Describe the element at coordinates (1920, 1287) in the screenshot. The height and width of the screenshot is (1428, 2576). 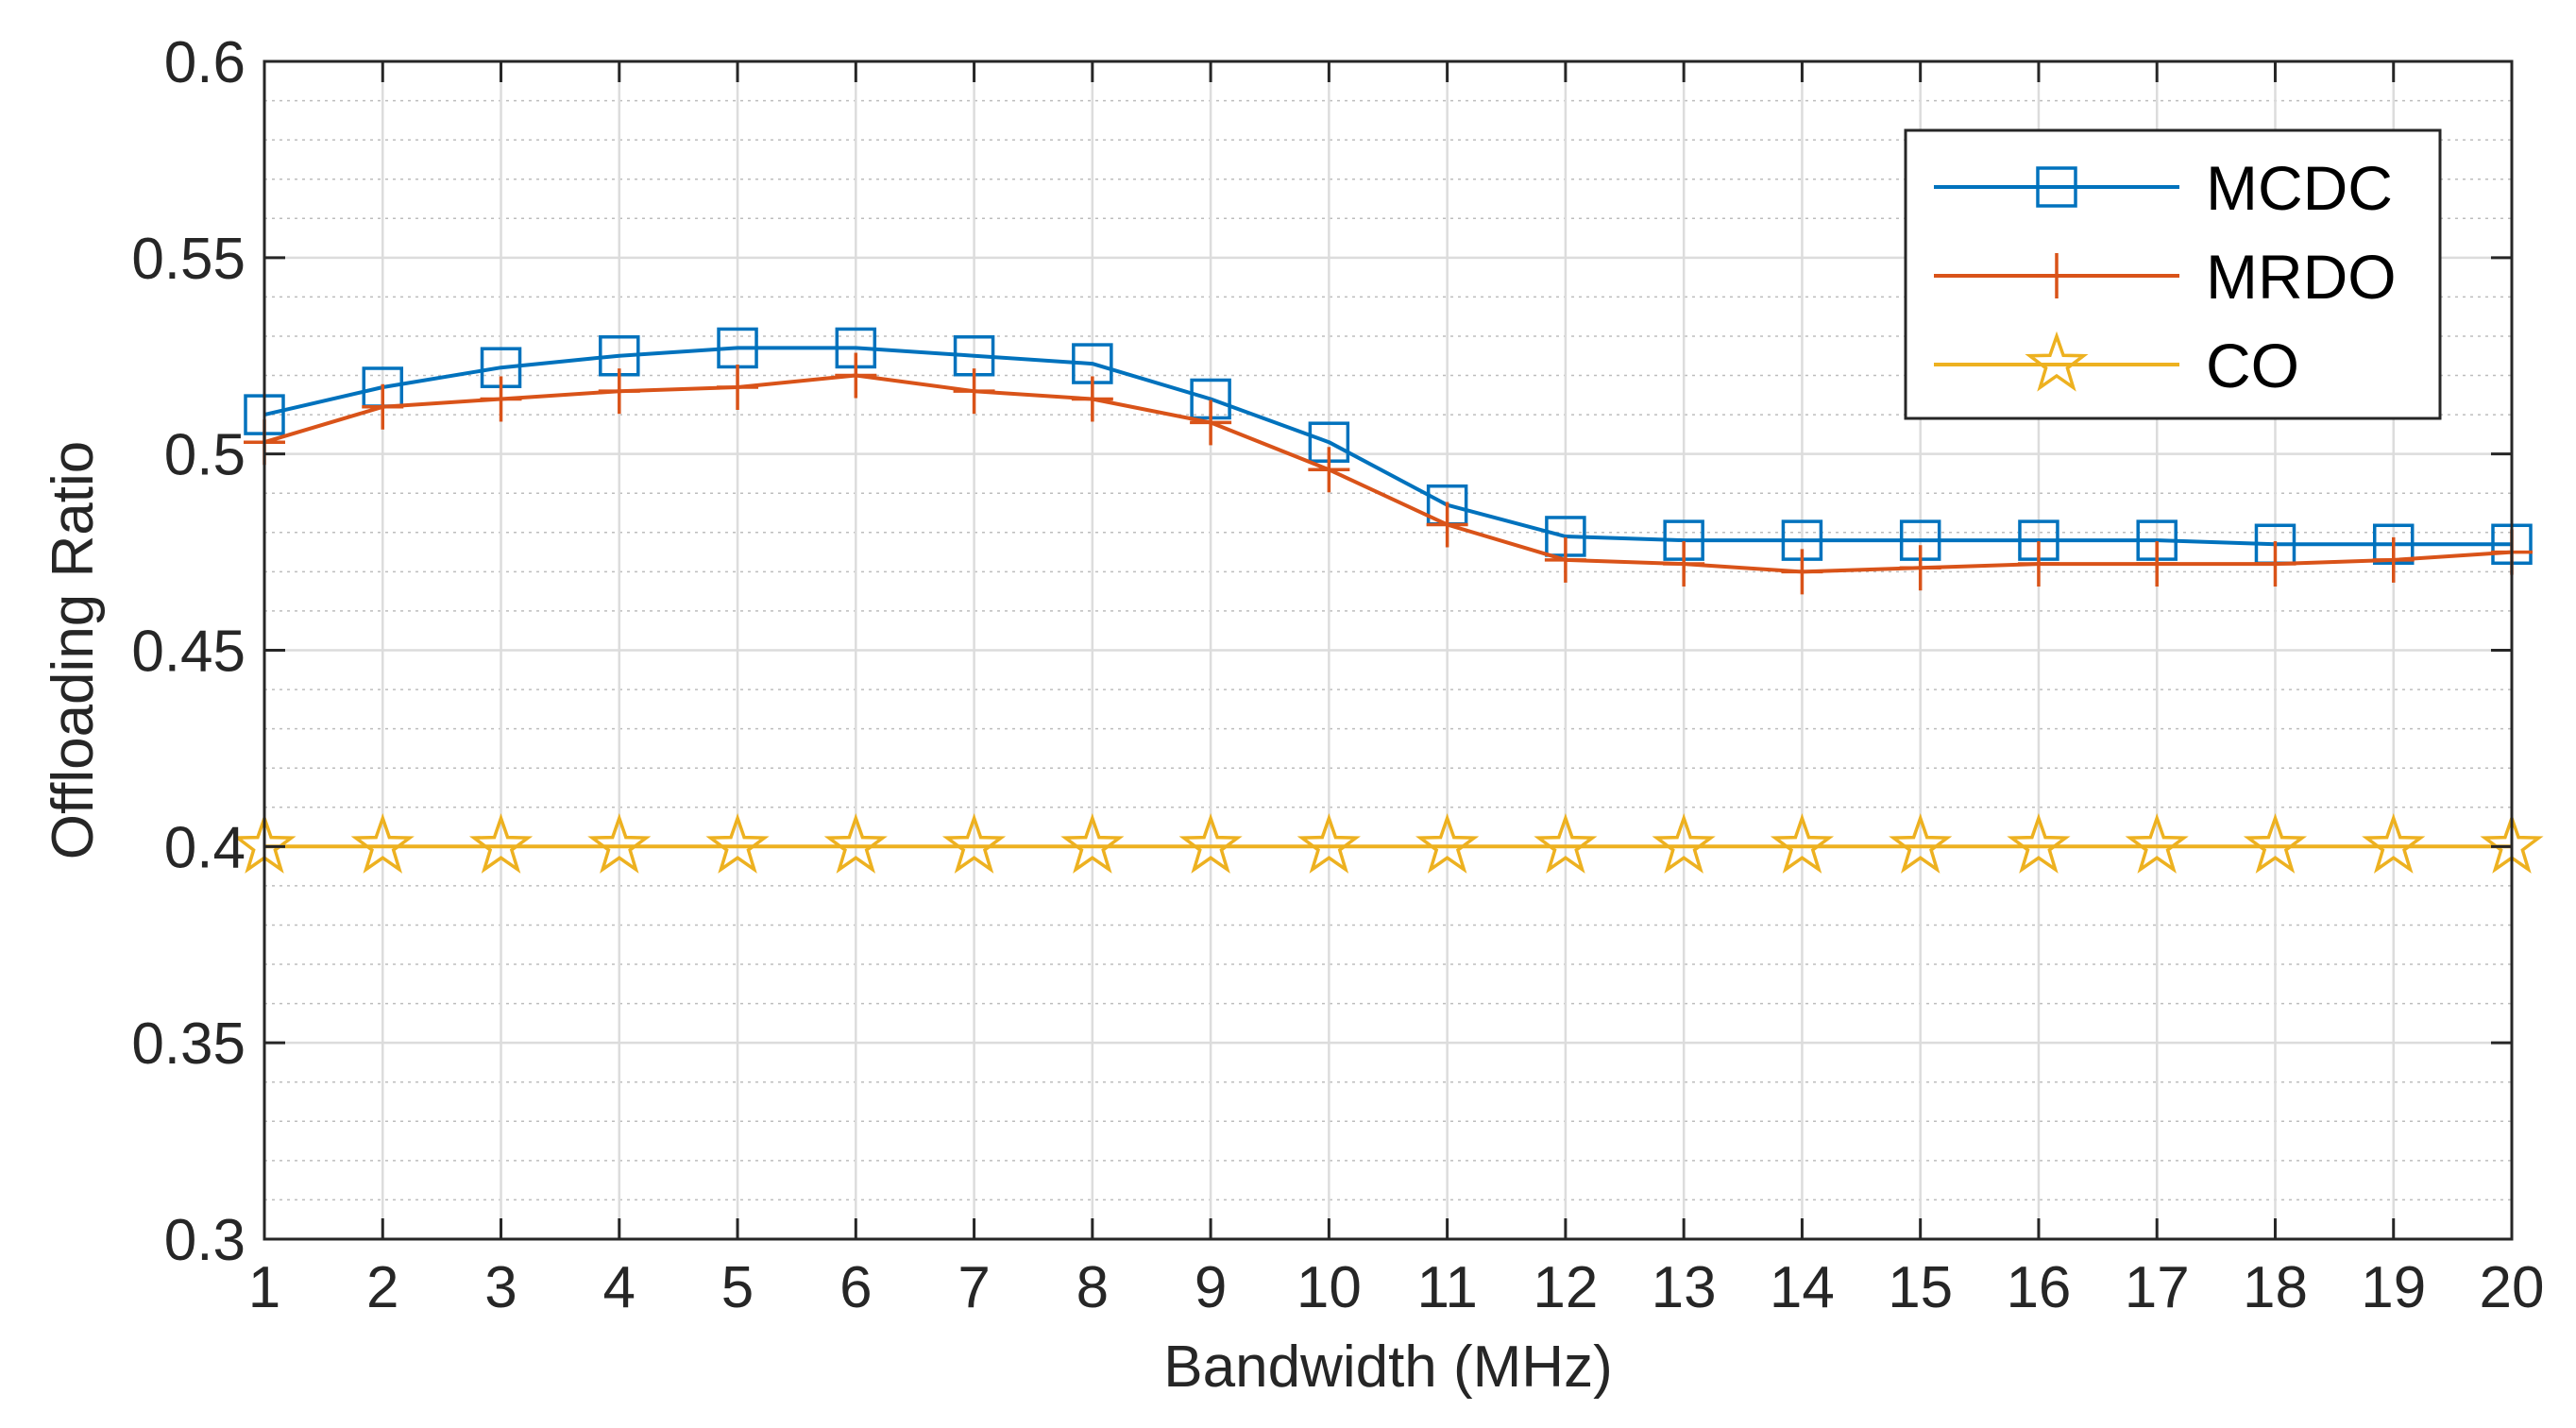
I see `x-tick-label: 15` at that location.